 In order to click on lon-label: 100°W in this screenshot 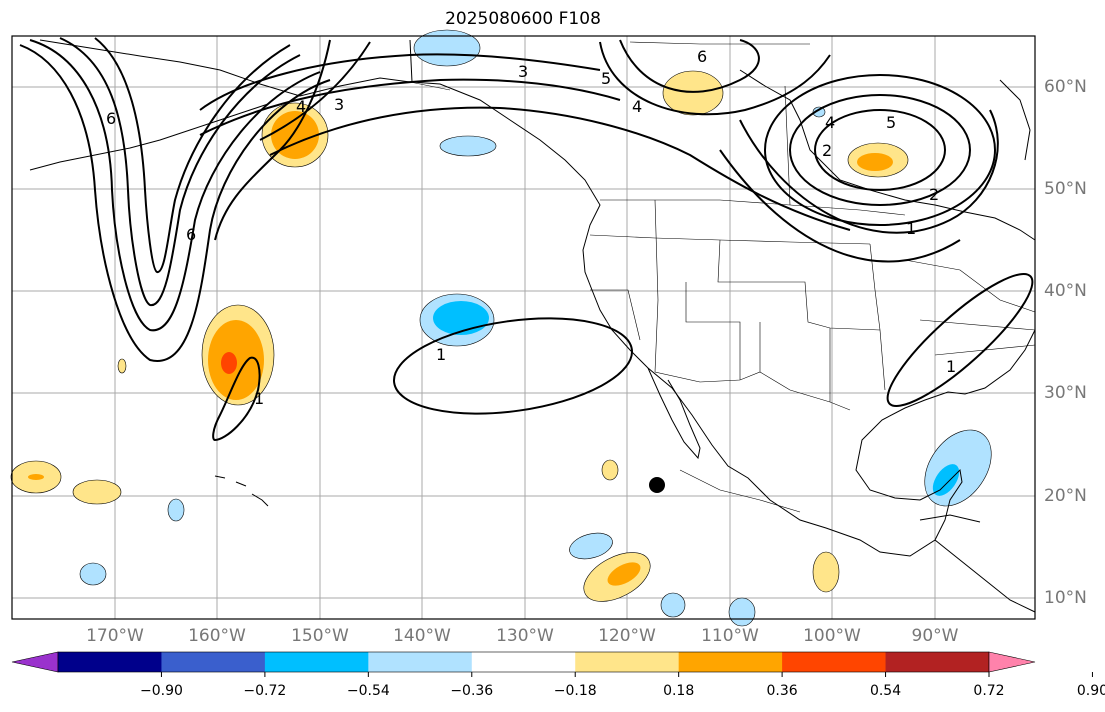, I will do `click(832, 636)`.